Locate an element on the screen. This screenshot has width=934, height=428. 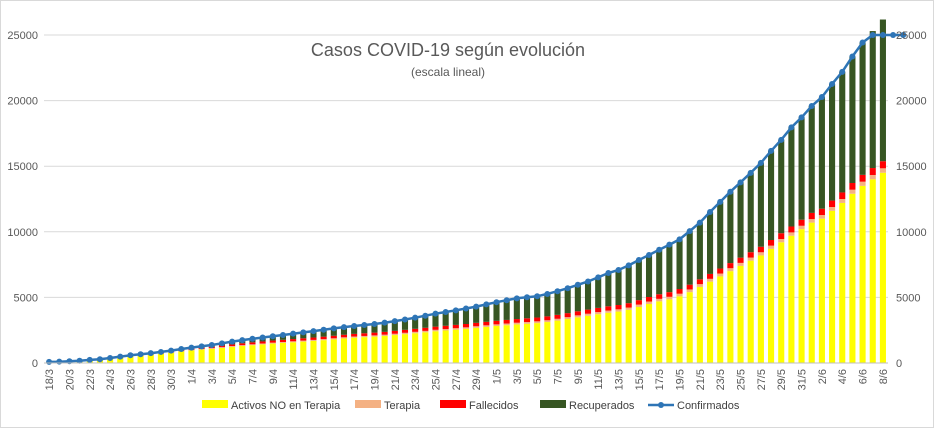
x-tick-label: 23/4 is located at coordinates (416, 379).